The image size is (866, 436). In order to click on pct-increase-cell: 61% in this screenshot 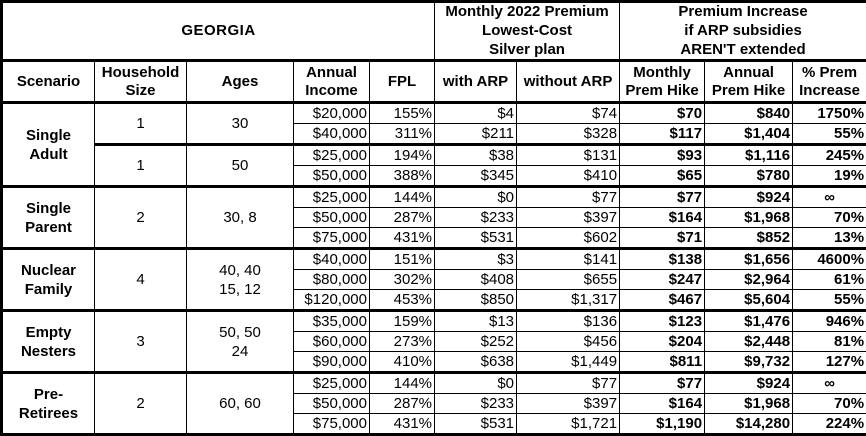, I will do `click(829, 280)`.